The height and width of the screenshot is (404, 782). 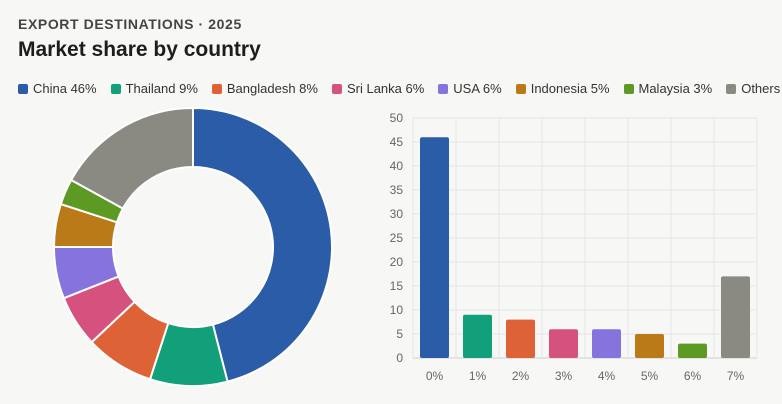 What do you see at coordinates (397, 214) in the screenshot?
I see `y-tick-label: 30` at bounding box center [397, 214].